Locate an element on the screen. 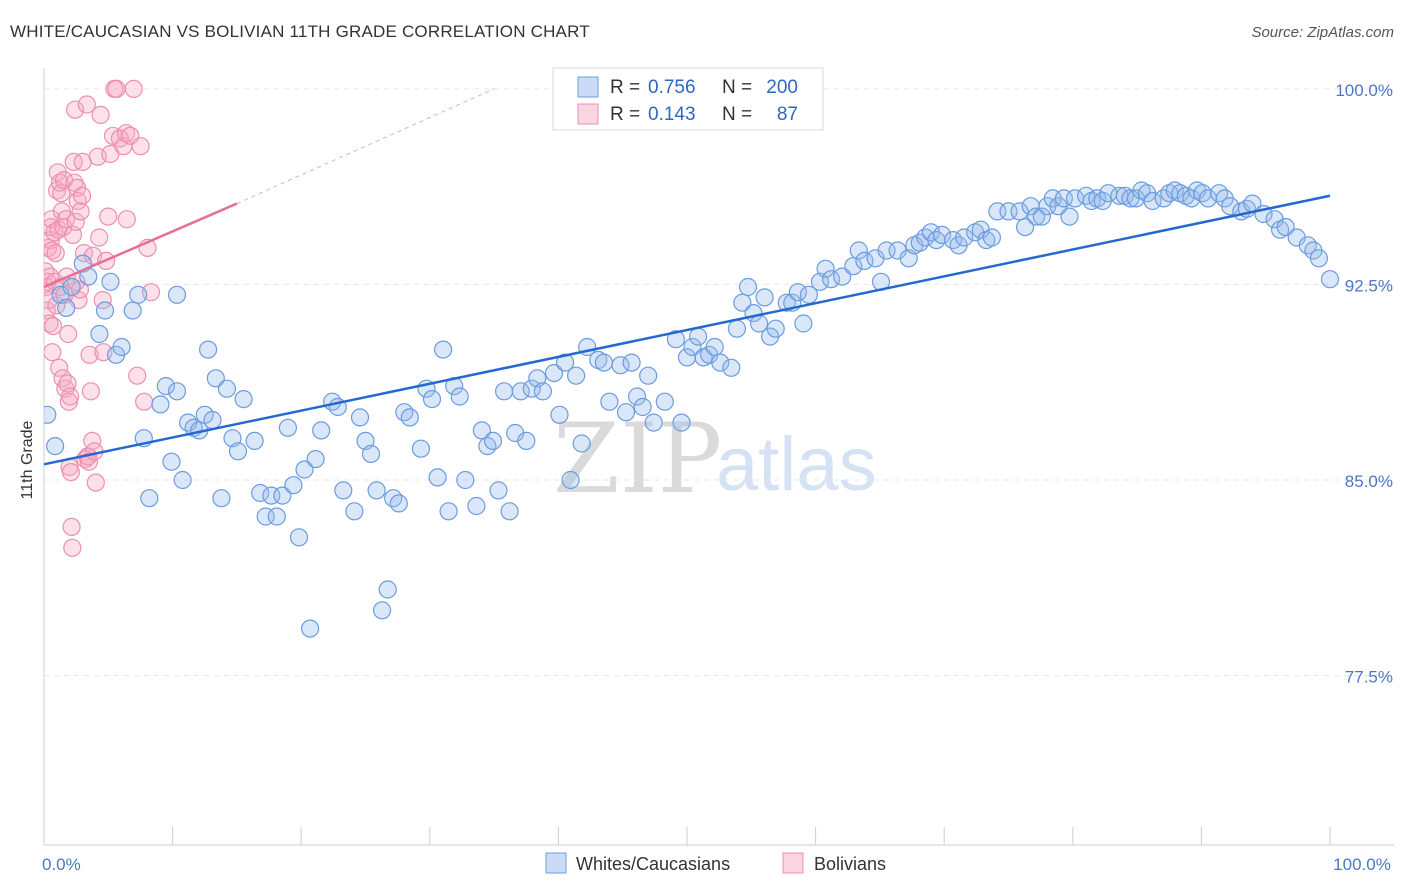 This screenshot has height=892, width=1406. stats-legend-pink-n-value: 87 is located at coordinates (787, 114).